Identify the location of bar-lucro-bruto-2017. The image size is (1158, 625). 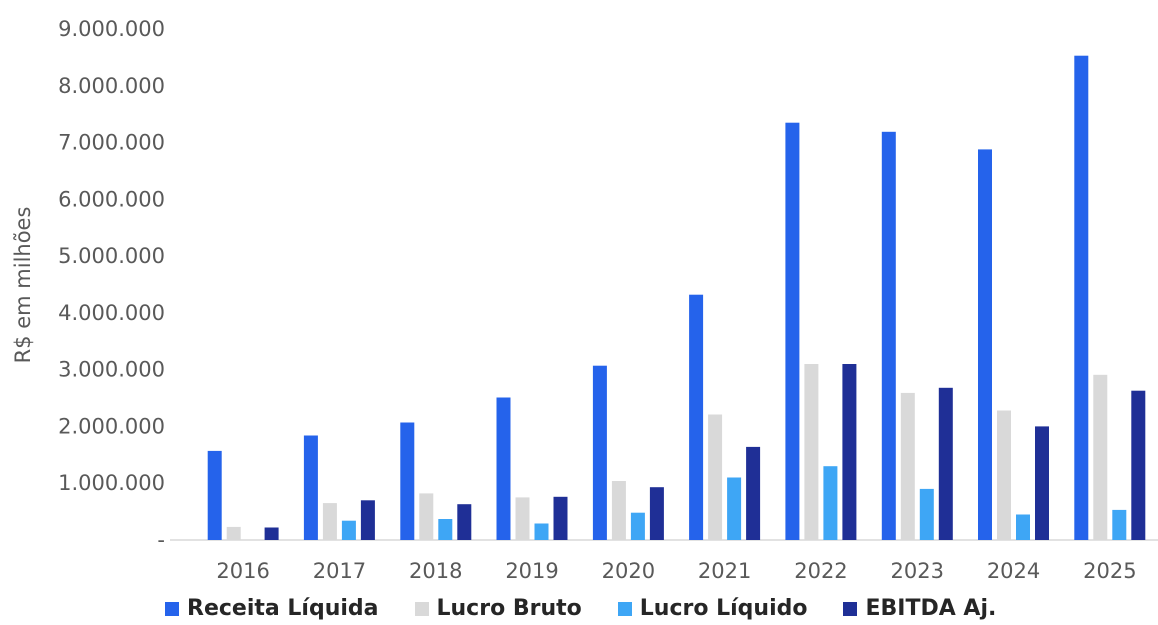
(329, 521).